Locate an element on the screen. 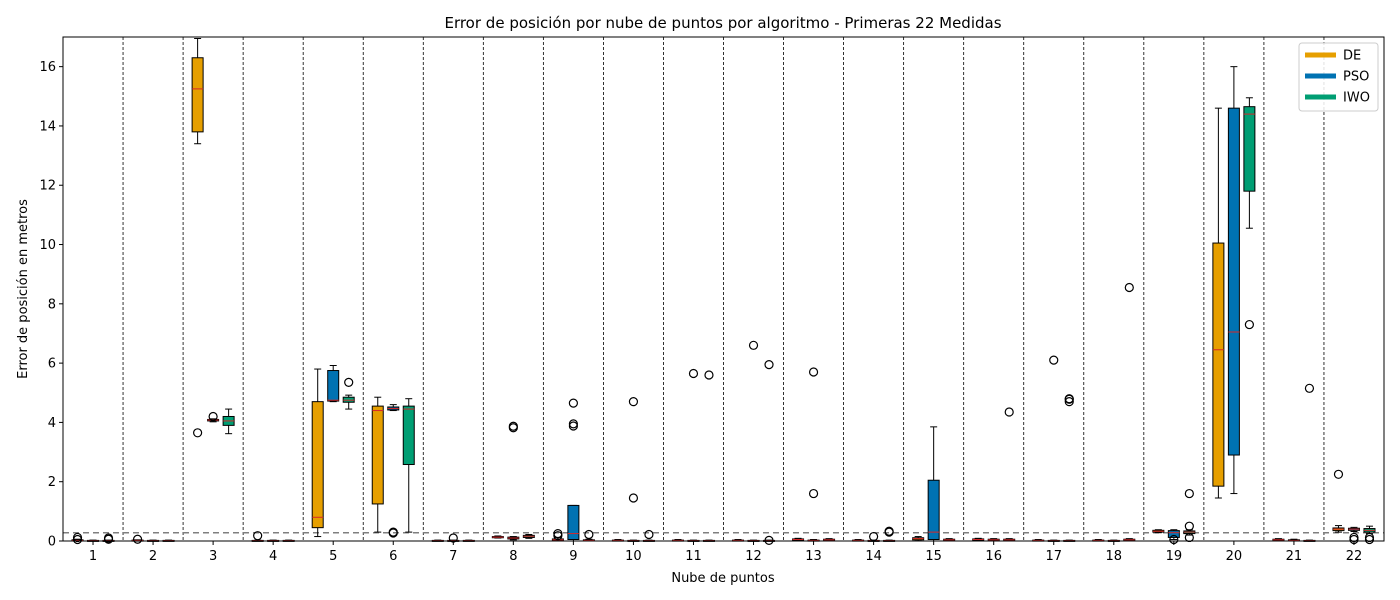  y-tick-label: 10 is located at coordinates (47, 245).